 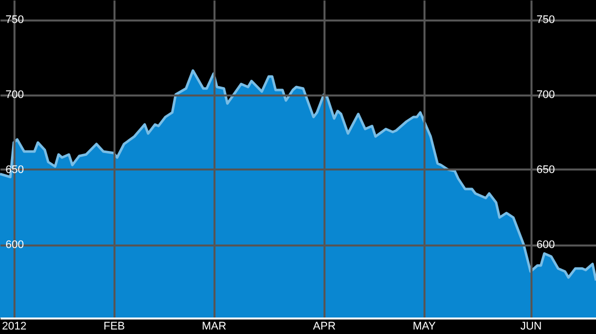 I want to click on y-tick-label: 600, so click(x=15, y=245).